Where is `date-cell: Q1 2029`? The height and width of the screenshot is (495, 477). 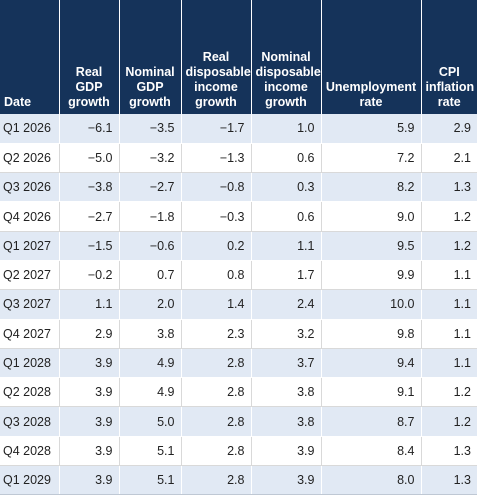
date-cell: Q1 2029 is located at coordinates (29, 480).